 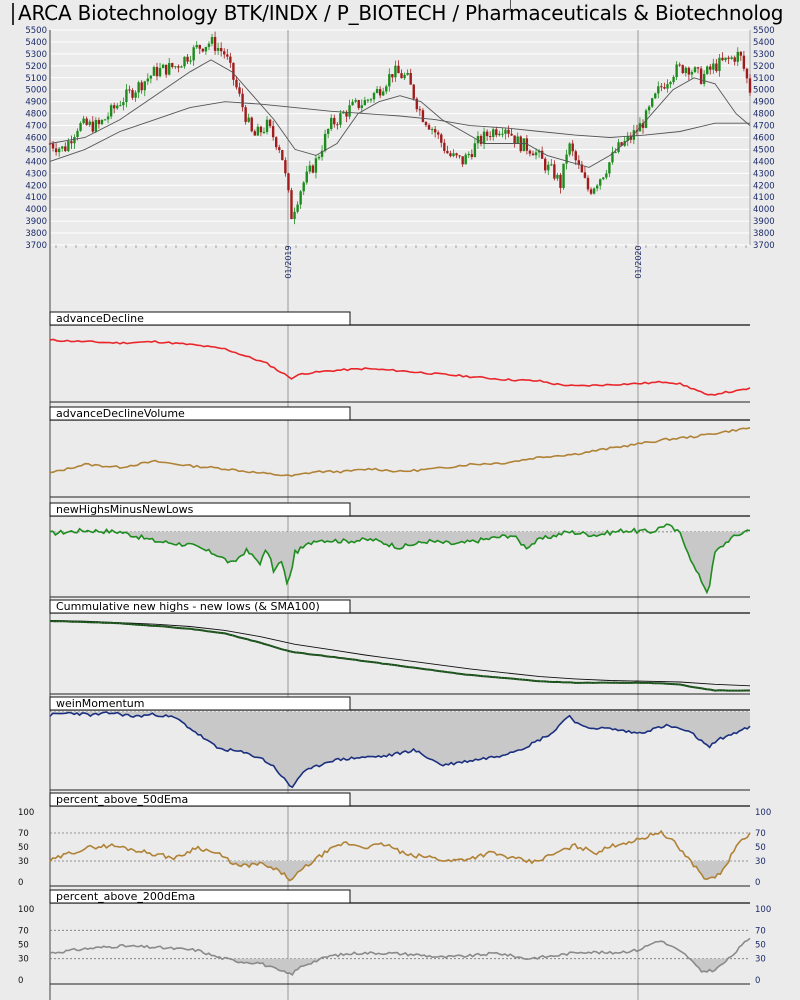 I want to click on y-tick-label-left: 50, so click(x=23, y=848).